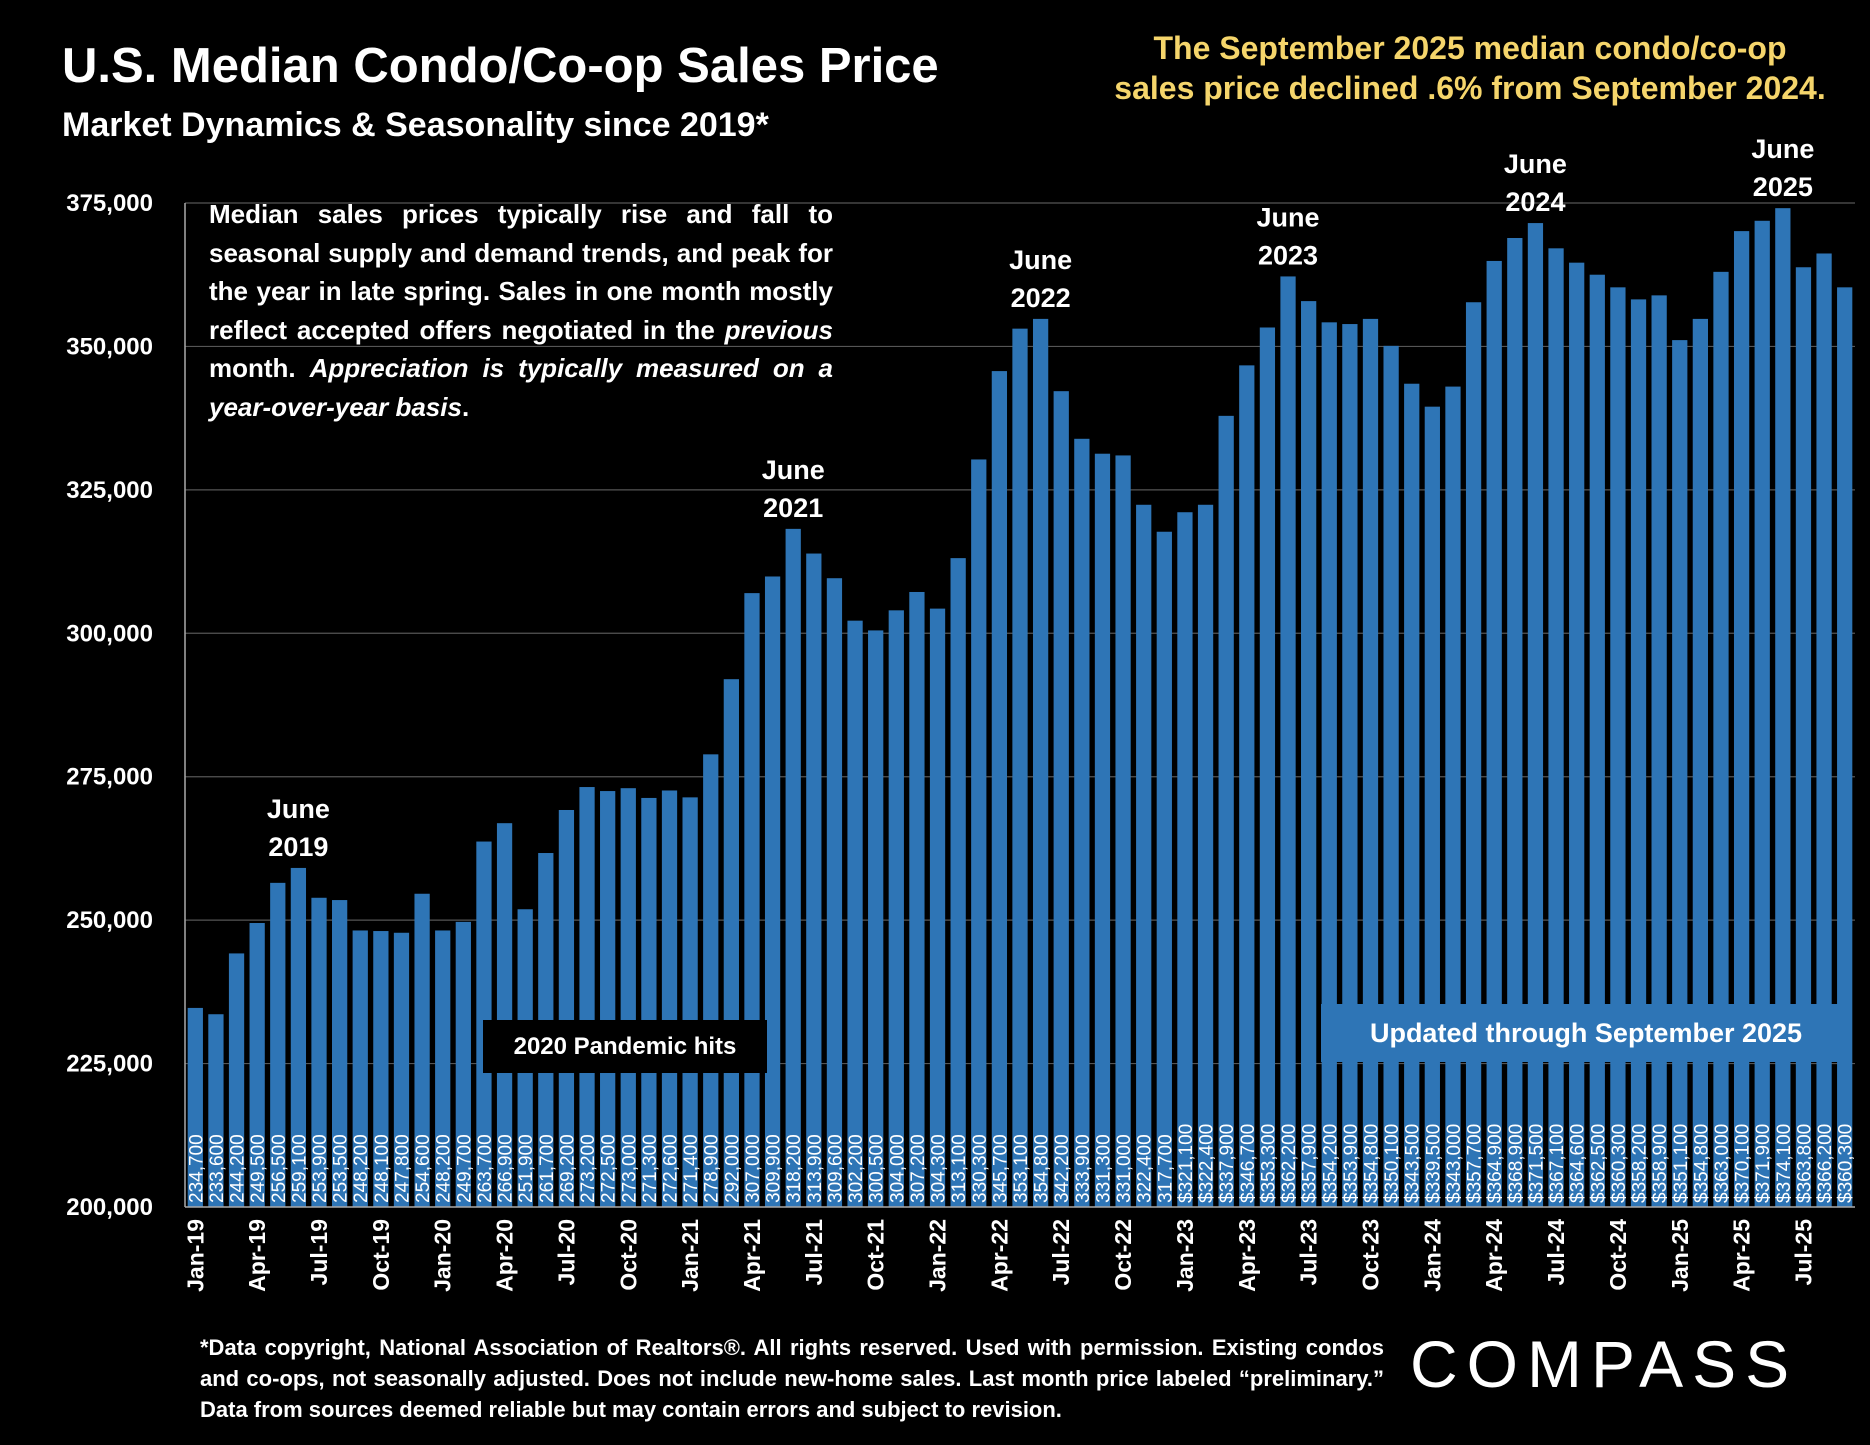 The height and width of the screenshot is (1445, 1870). I want to click on x-tick-label: Jul-24, so click(1556, 1252).